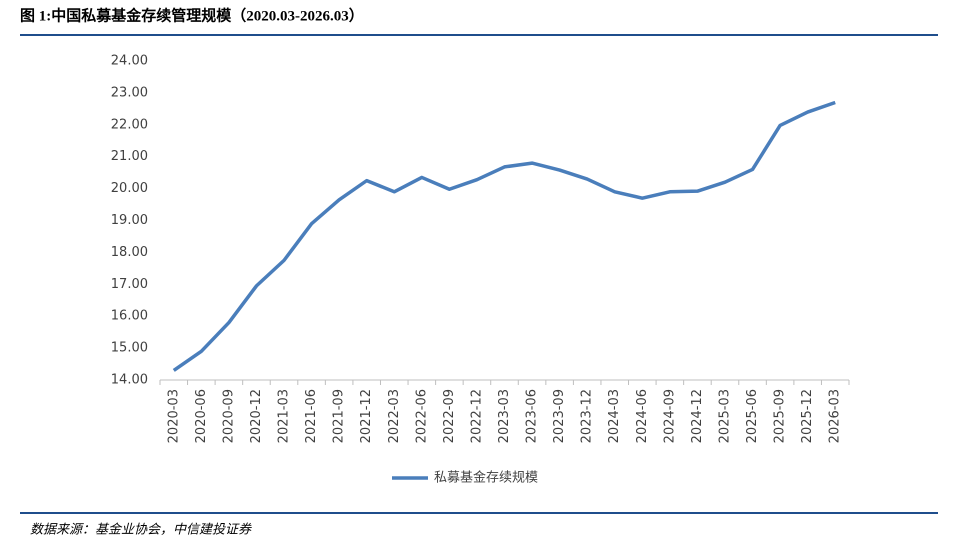  What do you see at coordinates (129, 156) in the screenshot?
I see `y-tick-label: 21.00` at bounding box center [129, 156].